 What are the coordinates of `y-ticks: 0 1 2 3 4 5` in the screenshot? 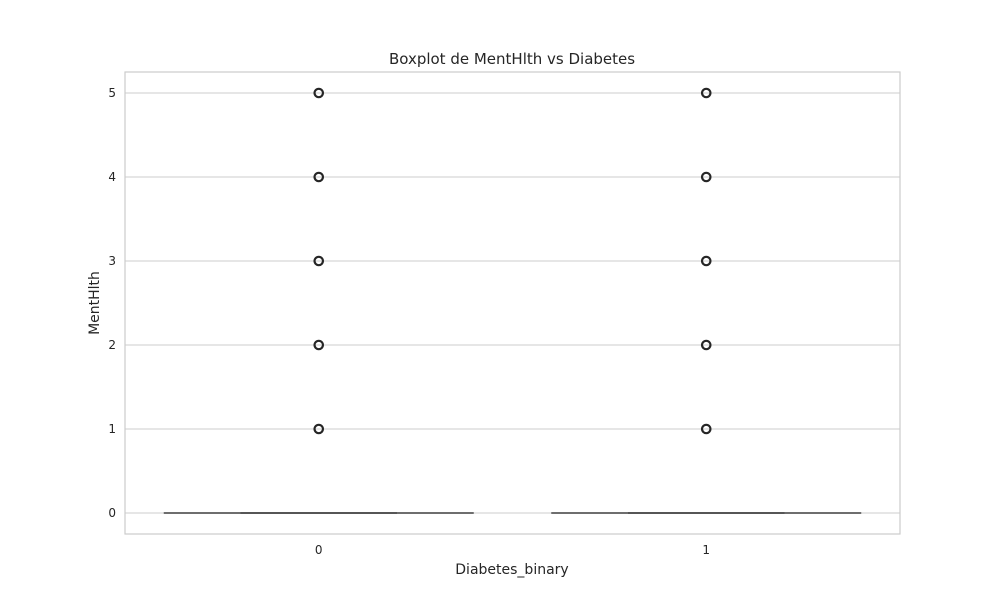 It's located at (112, 303).